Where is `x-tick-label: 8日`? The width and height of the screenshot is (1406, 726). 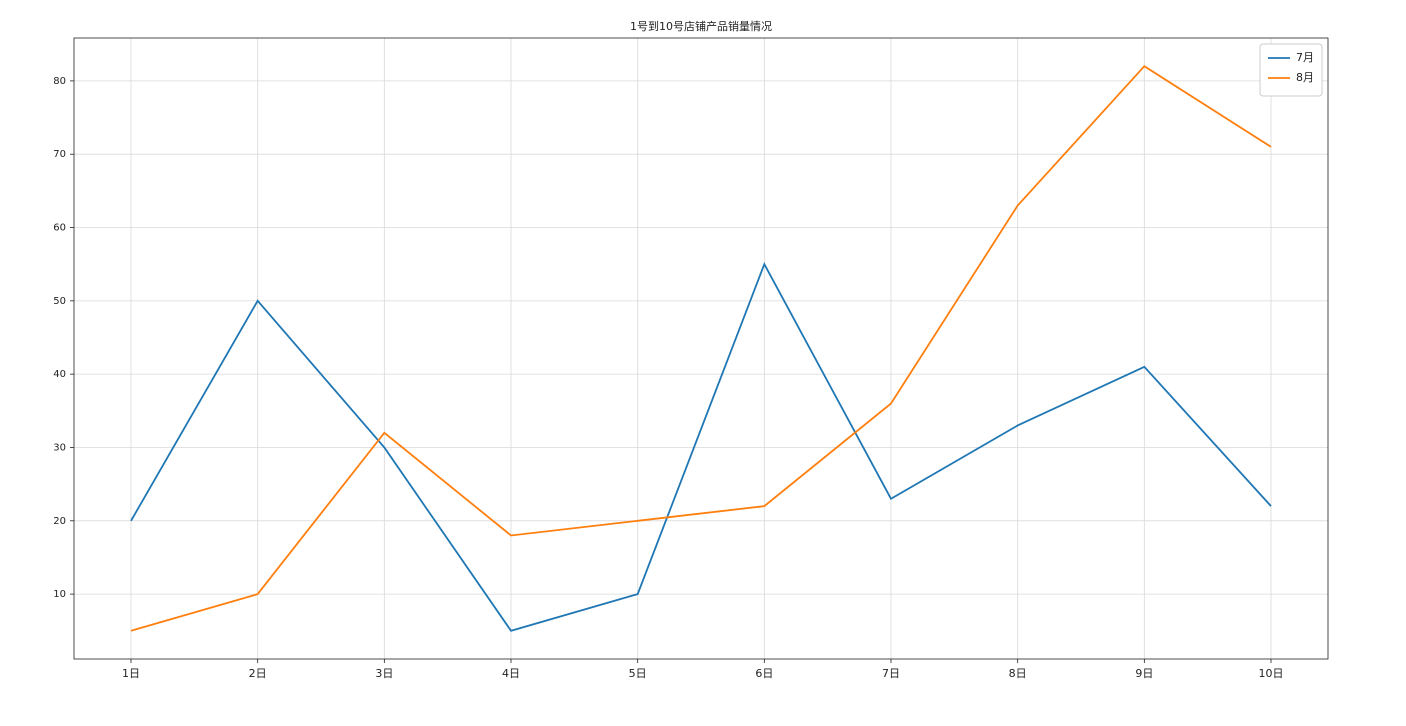
x-tick-label: 8日 is located at coordinates (1018, 673).